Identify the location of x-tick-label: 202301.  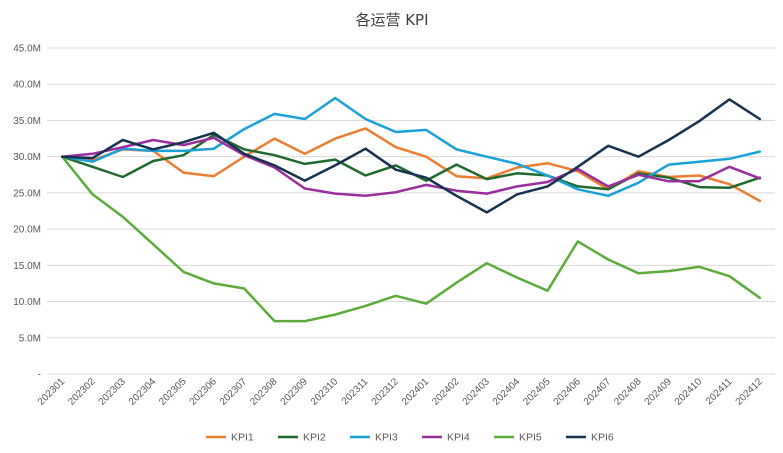
(52, 392).